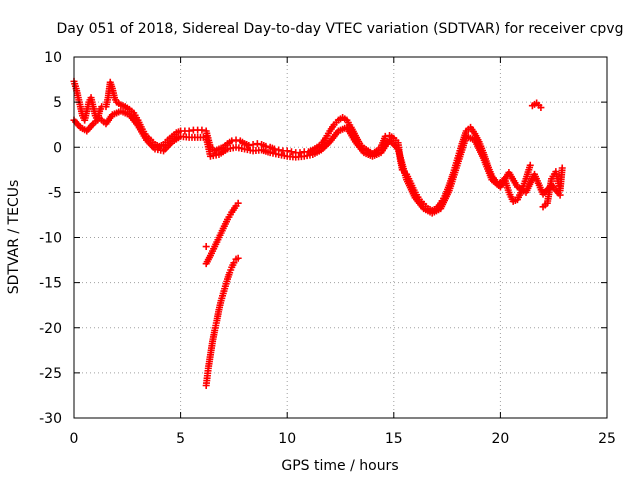  I want to click on x-tick-label: 0, so click(74, 439).